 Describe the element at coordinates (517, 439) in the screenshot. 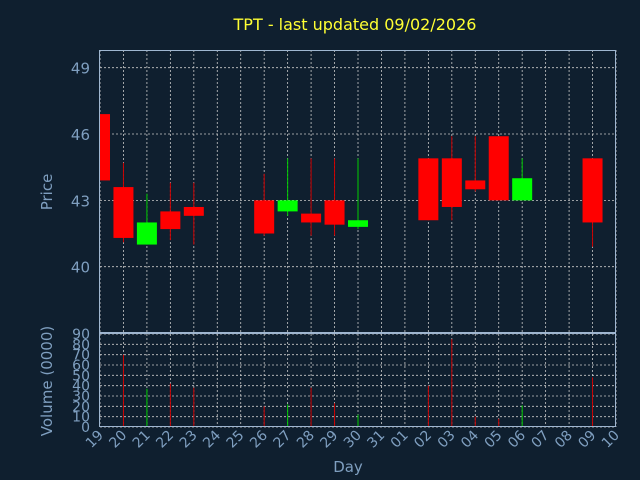

I see `x-tick-label: 06` at that location.